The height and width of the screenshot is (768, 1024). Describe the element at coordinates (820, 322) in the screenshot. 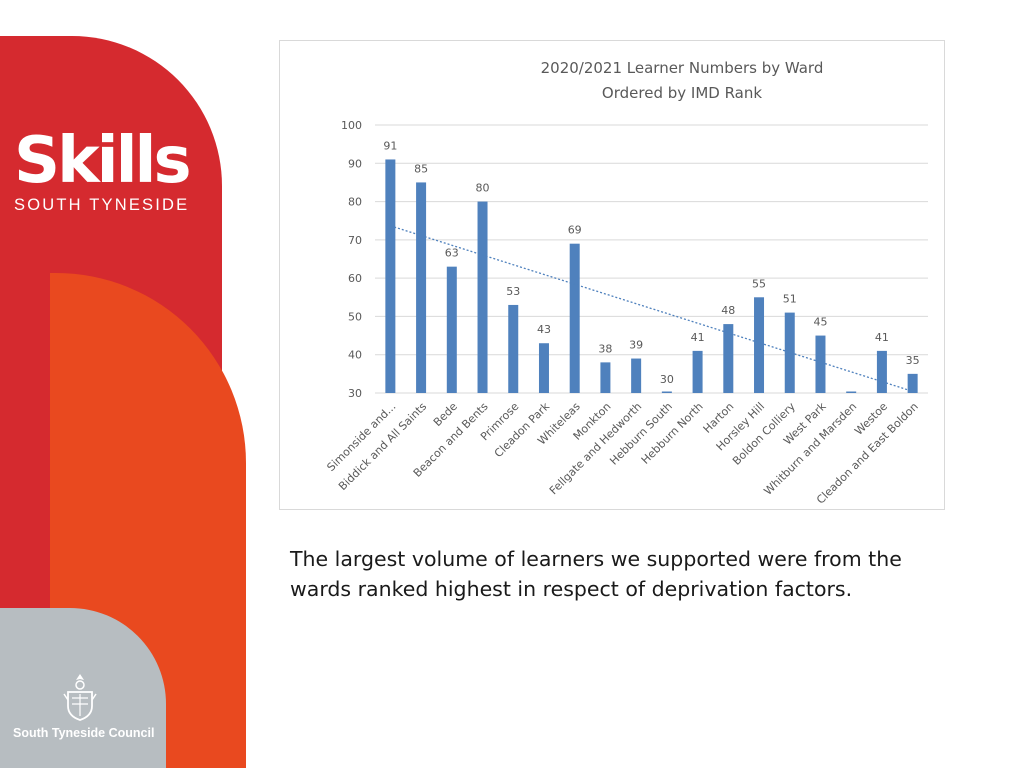

I see `data-label: 45` at that location.